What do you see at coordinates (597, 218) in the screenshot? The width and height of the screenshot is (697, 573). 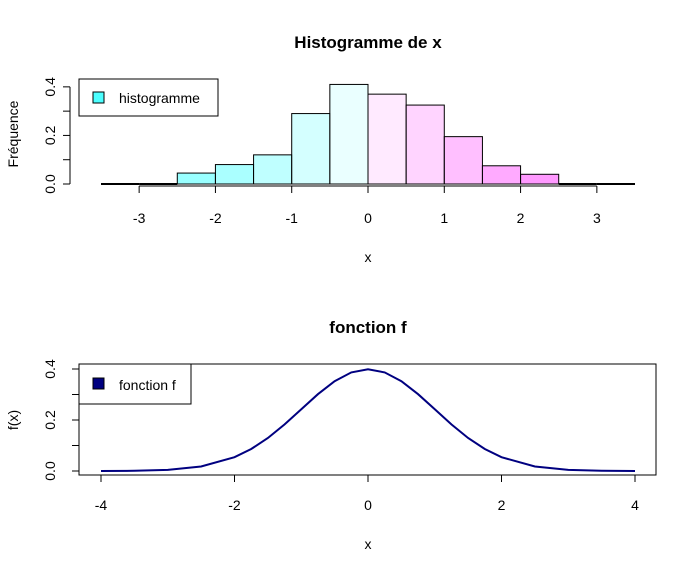 I see `histogram-x-tick-label-6: 3` at bounding box center [597, 218].